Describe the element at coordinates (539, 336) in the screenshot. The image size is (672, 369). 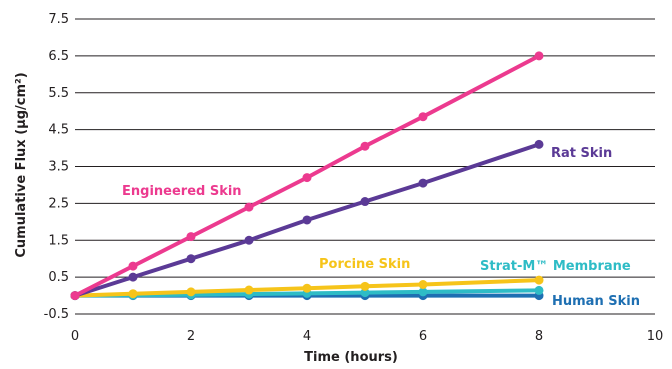
I see `x-tick-label: 8` at that location.